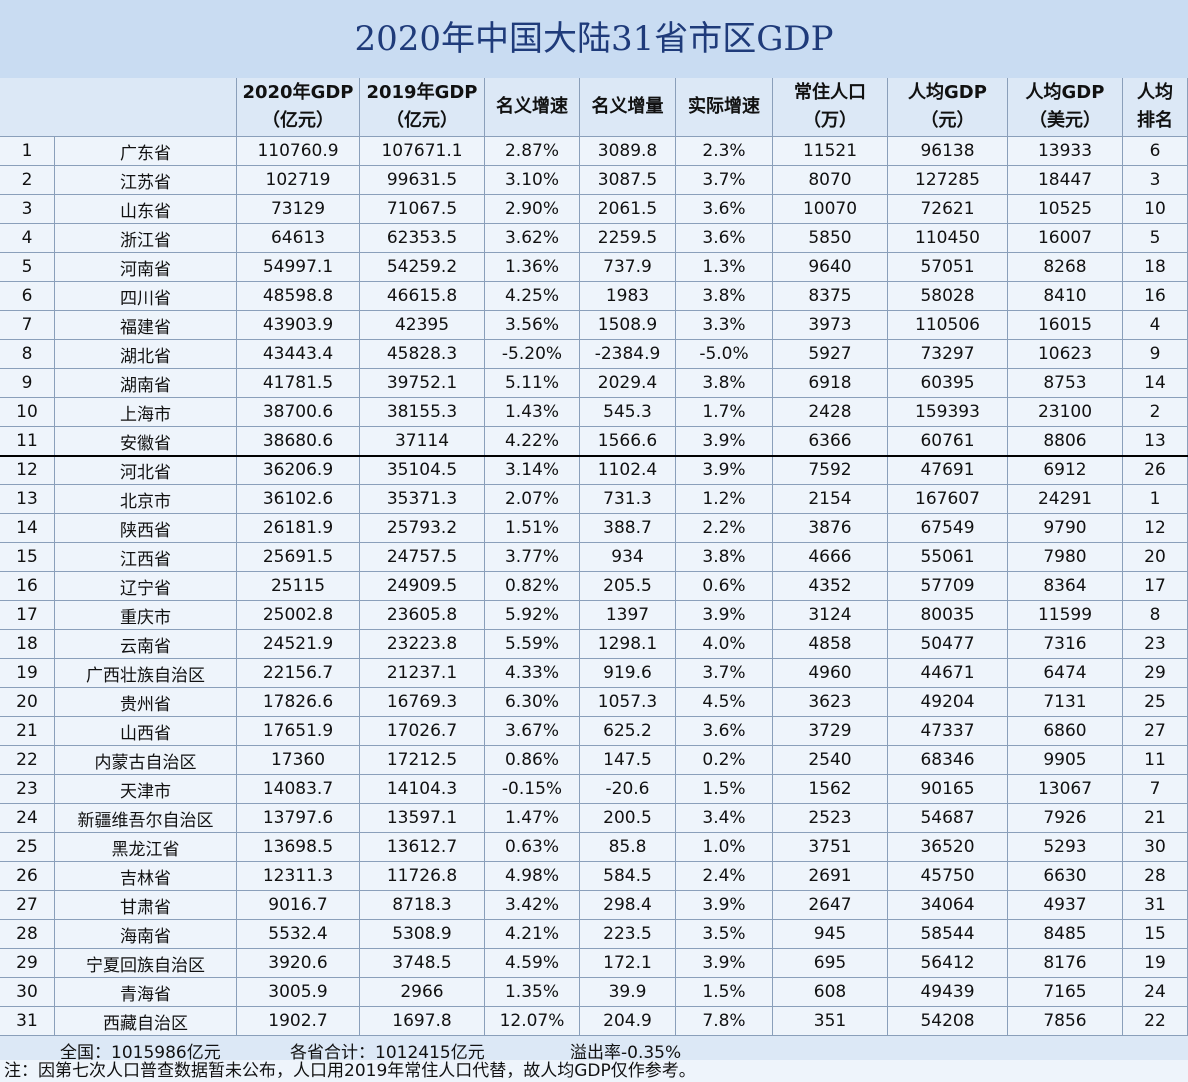  I want to click on table-cell: 山东省, so click(146, 209).